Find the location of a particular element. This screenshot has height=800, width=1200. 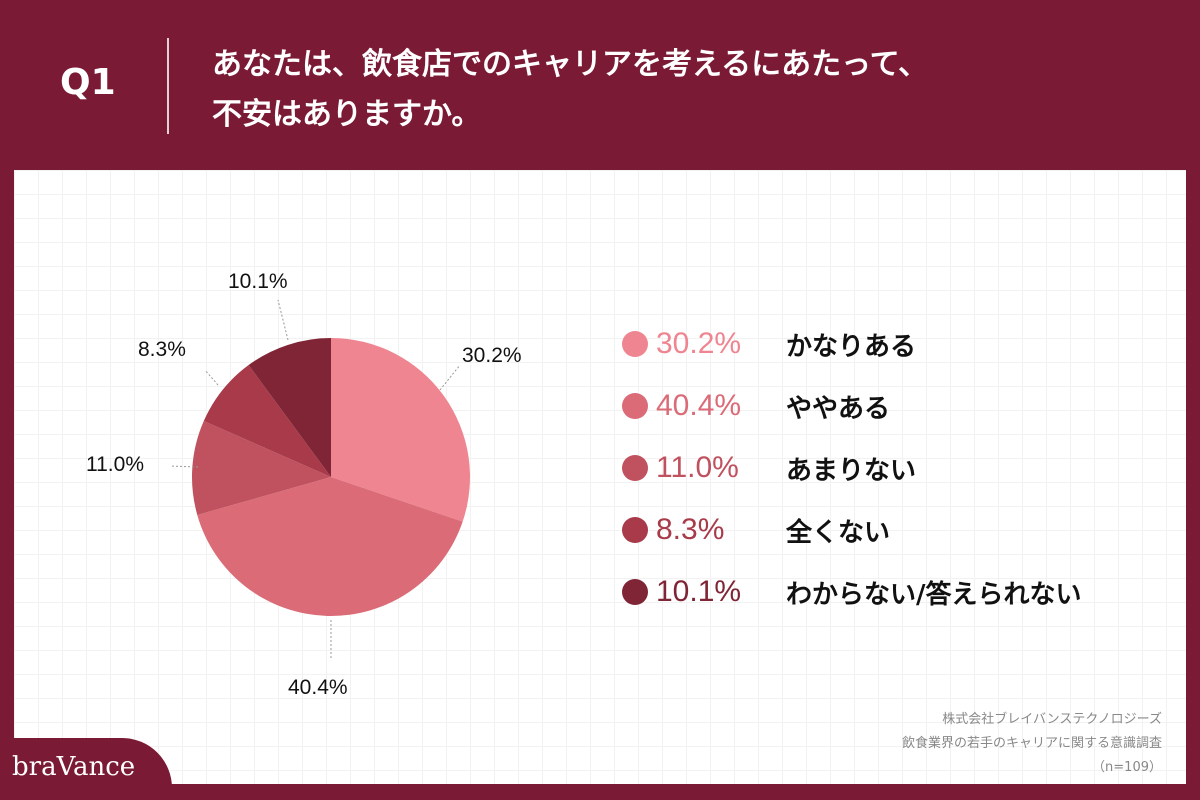

data-label-3: 8.3% is located at coordinates (162, 349).